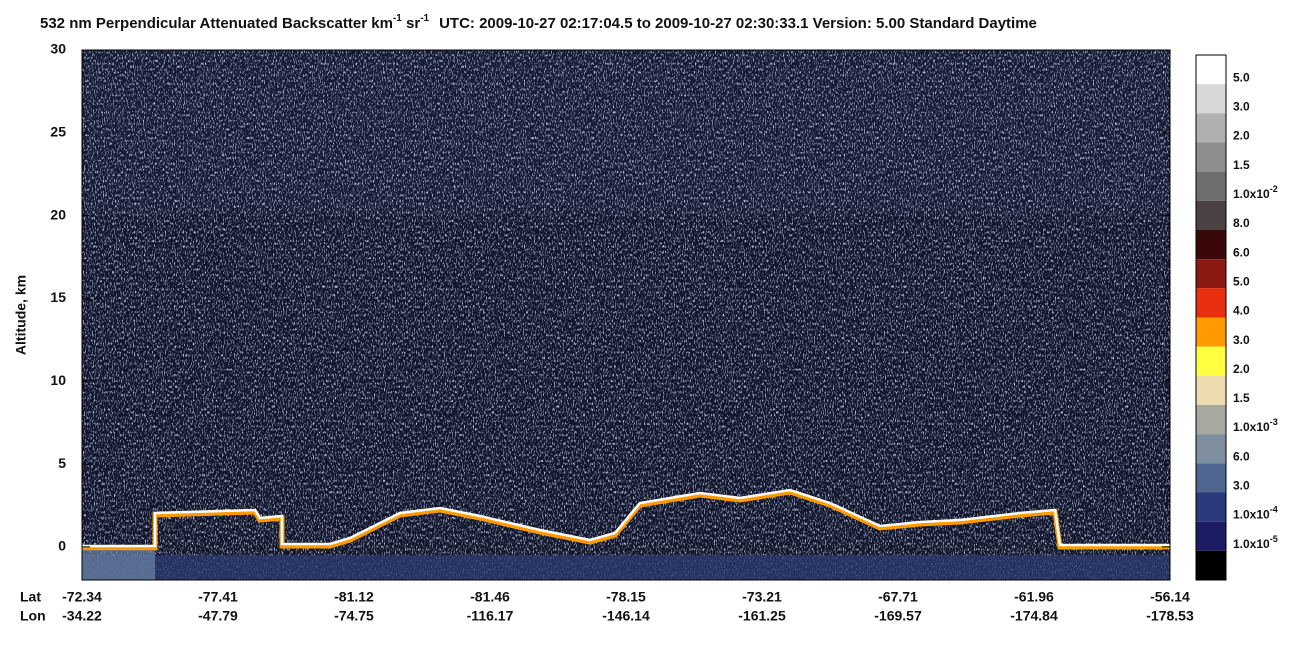  What do you see at coordinates (490, 597) in the screenshot?
I see `x-tick-label: -81.46` at bounding box center [490, 597].